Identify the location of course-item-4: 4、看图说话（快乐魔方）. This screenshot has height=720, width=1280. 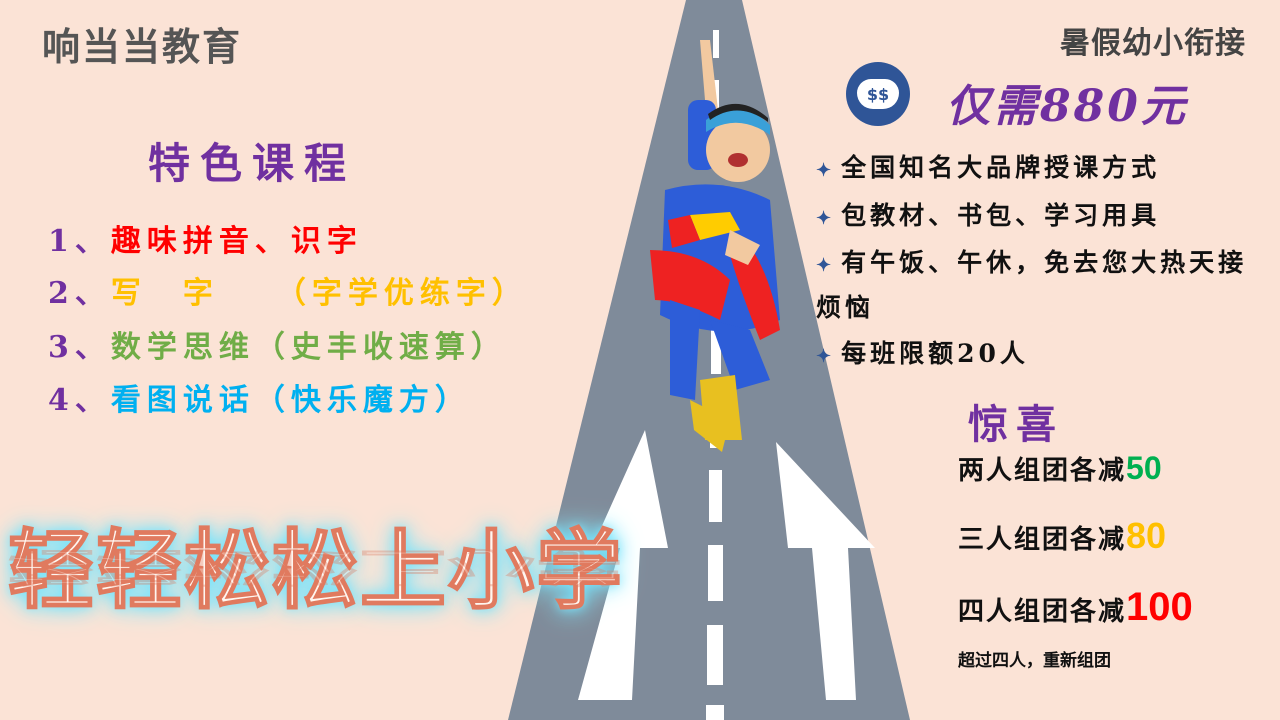
(259, 397).